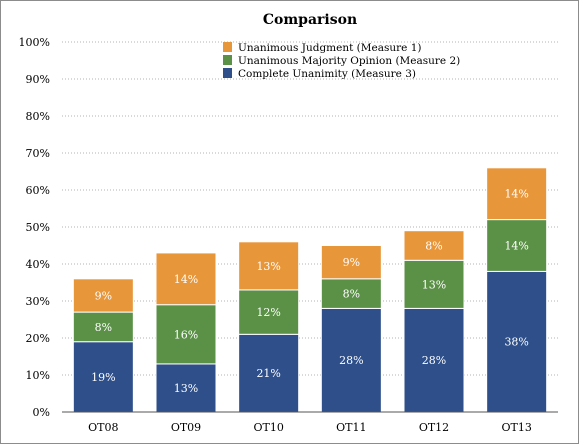  I want to click on y-tick-label: 0%, so click(41, 412).